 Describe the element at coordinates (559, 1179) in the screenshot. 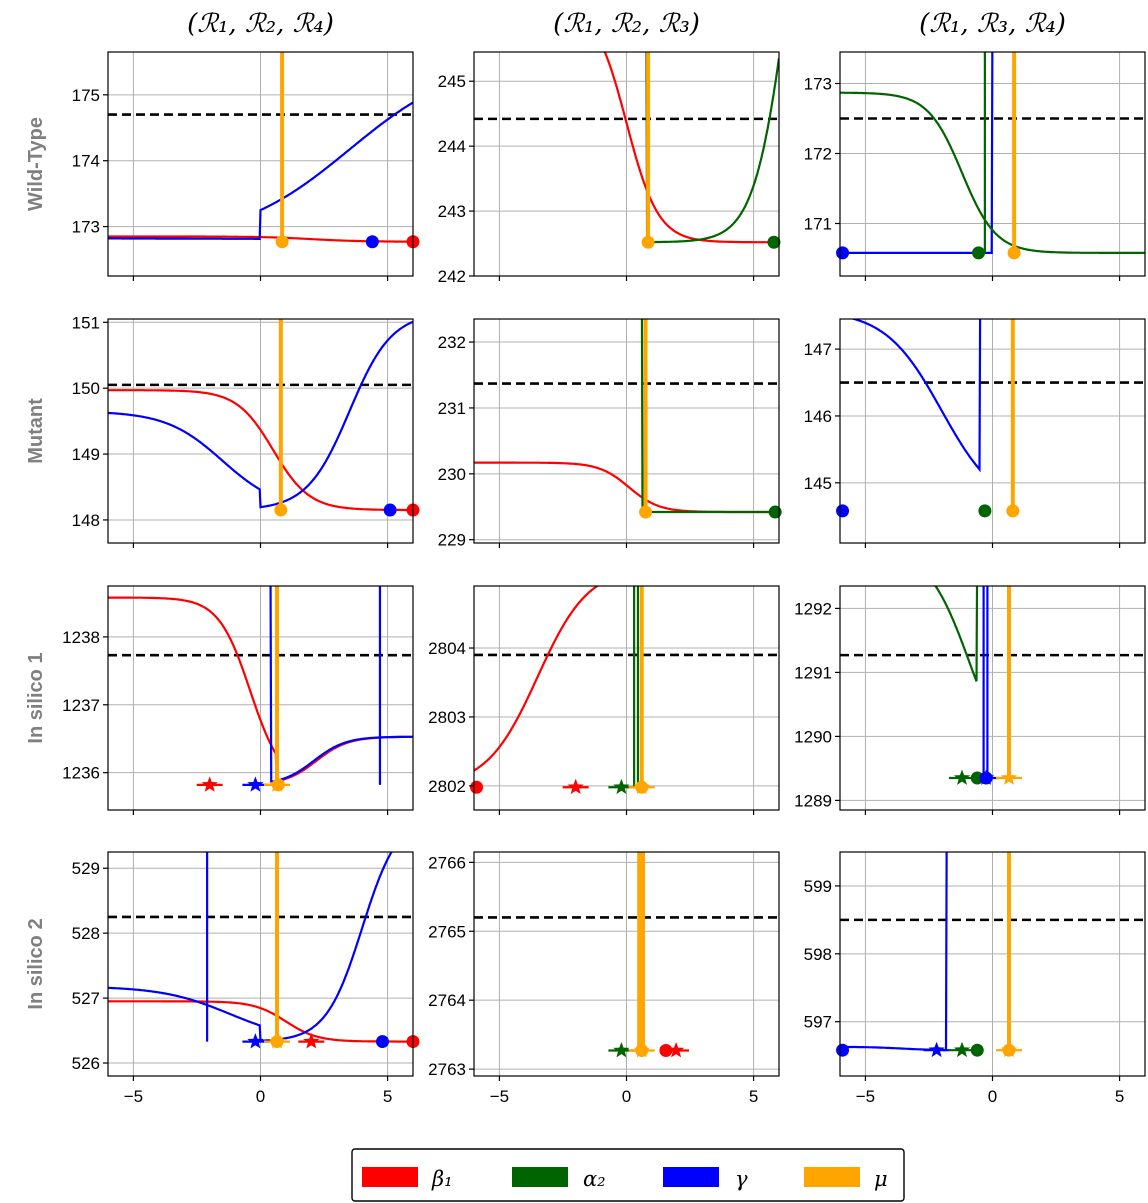

I see `legend-entry-alpha2: α₂` at that location.